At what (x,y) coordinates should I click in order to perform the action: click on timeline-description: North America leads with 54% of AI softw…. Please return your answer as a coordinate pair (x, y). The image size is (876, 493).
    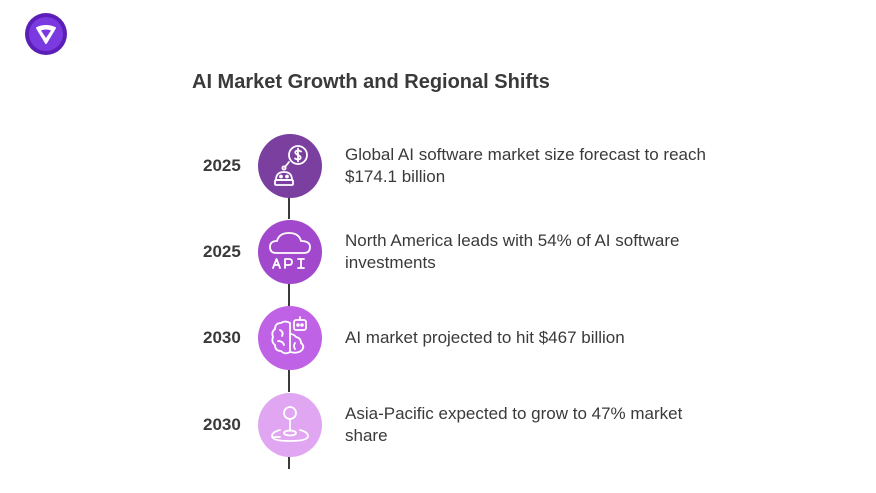
    Looking at the image, I should click on (512, 251).